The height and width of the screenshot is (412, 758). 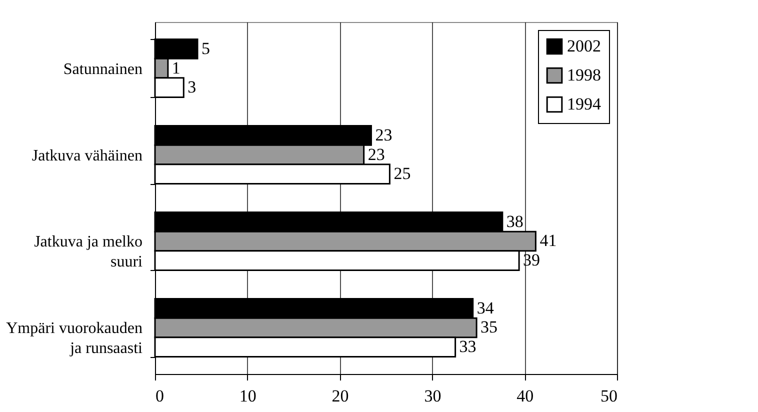 I want to click on y-tick-label: Jatkuva vähäinen, so click(x=87, y=155).